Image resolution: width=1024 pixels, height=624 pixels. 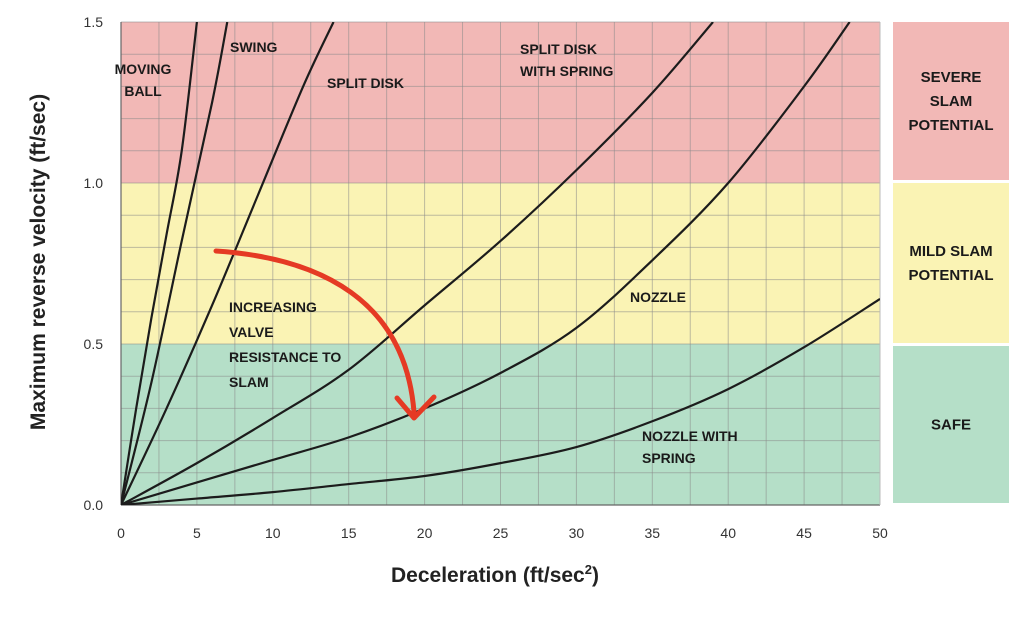 I want to click on x-tick-label: 20, so click(x=425, y=533).